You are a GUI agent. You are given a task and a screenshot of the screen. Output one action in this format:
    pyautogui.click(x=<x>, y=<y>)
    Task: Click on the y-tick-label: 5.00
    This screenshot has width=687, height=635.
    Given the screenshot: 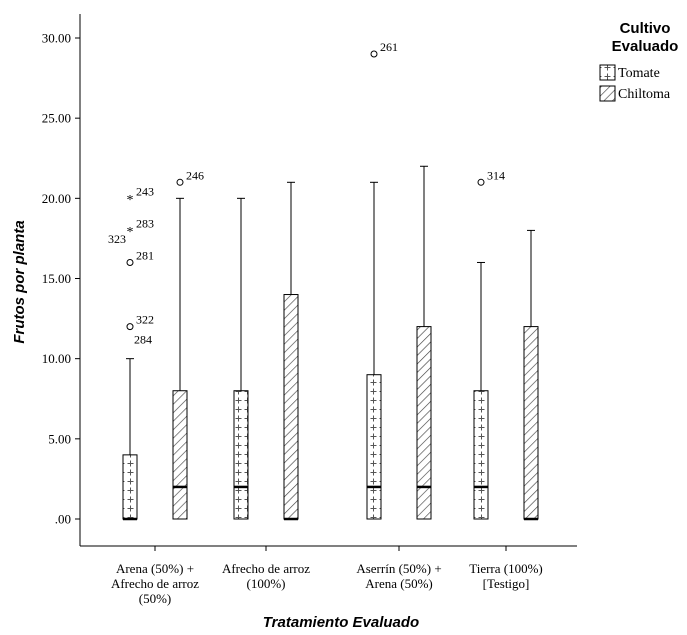 What is the action you would take?
    pyautogui.click(x=59, y=438)
    